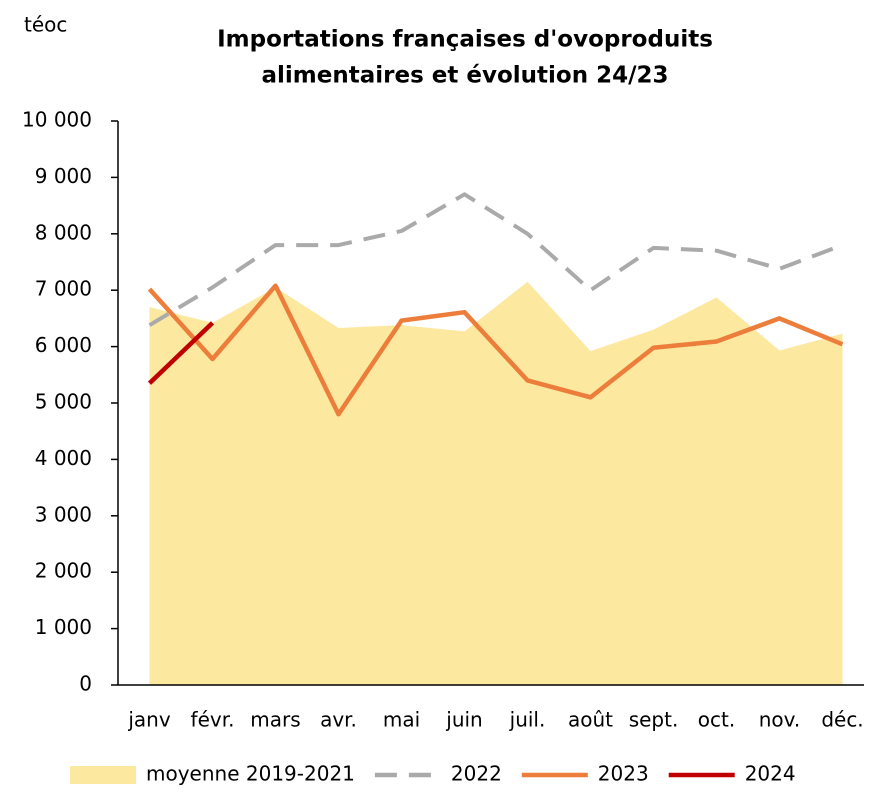 The image size is (874, 795). What do you see at coordinates (842, 720) in the screenshot?
I see `x-tick-label: déc.` at bounding box center [842, 720].